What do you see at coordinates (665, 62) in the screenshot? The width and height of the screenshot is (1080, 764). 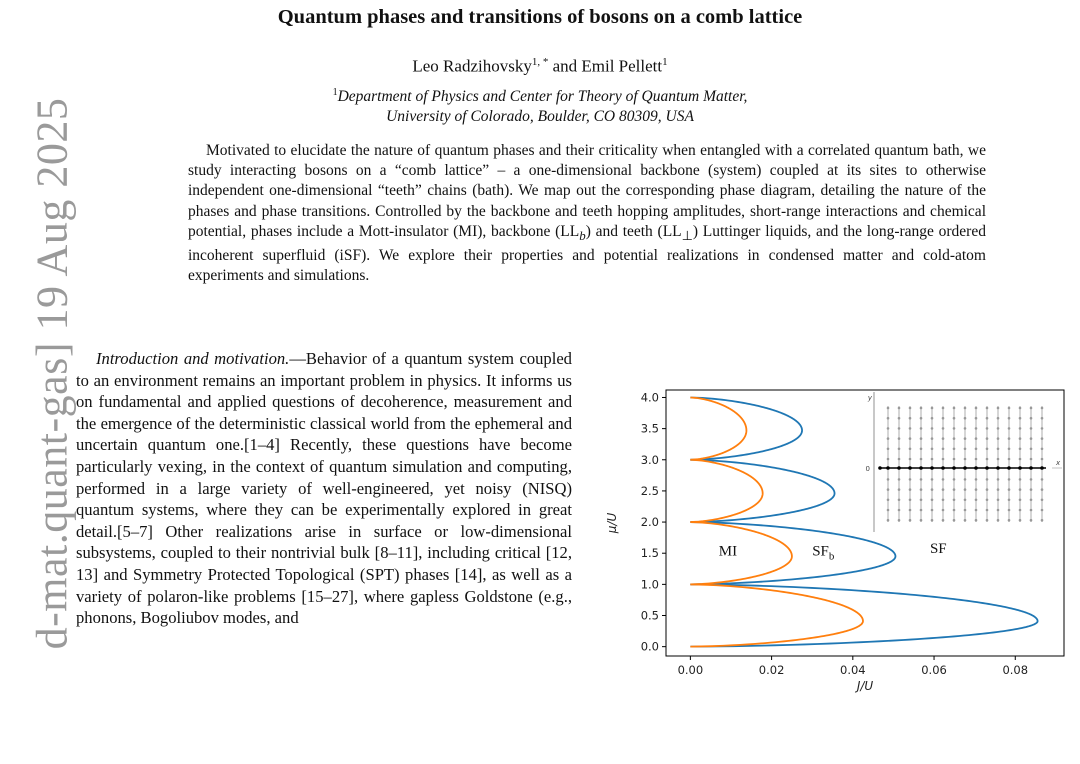 I see `author-superscript: 1` at bounding box center [665, 62].